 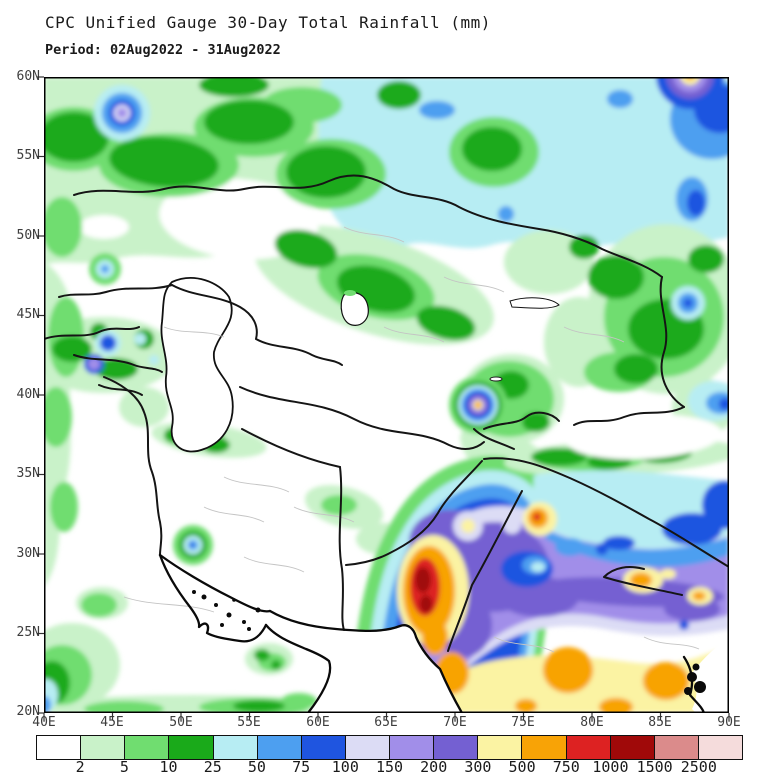 I want to click on lat-tick-label: 35N, so click(x=28, y=473).